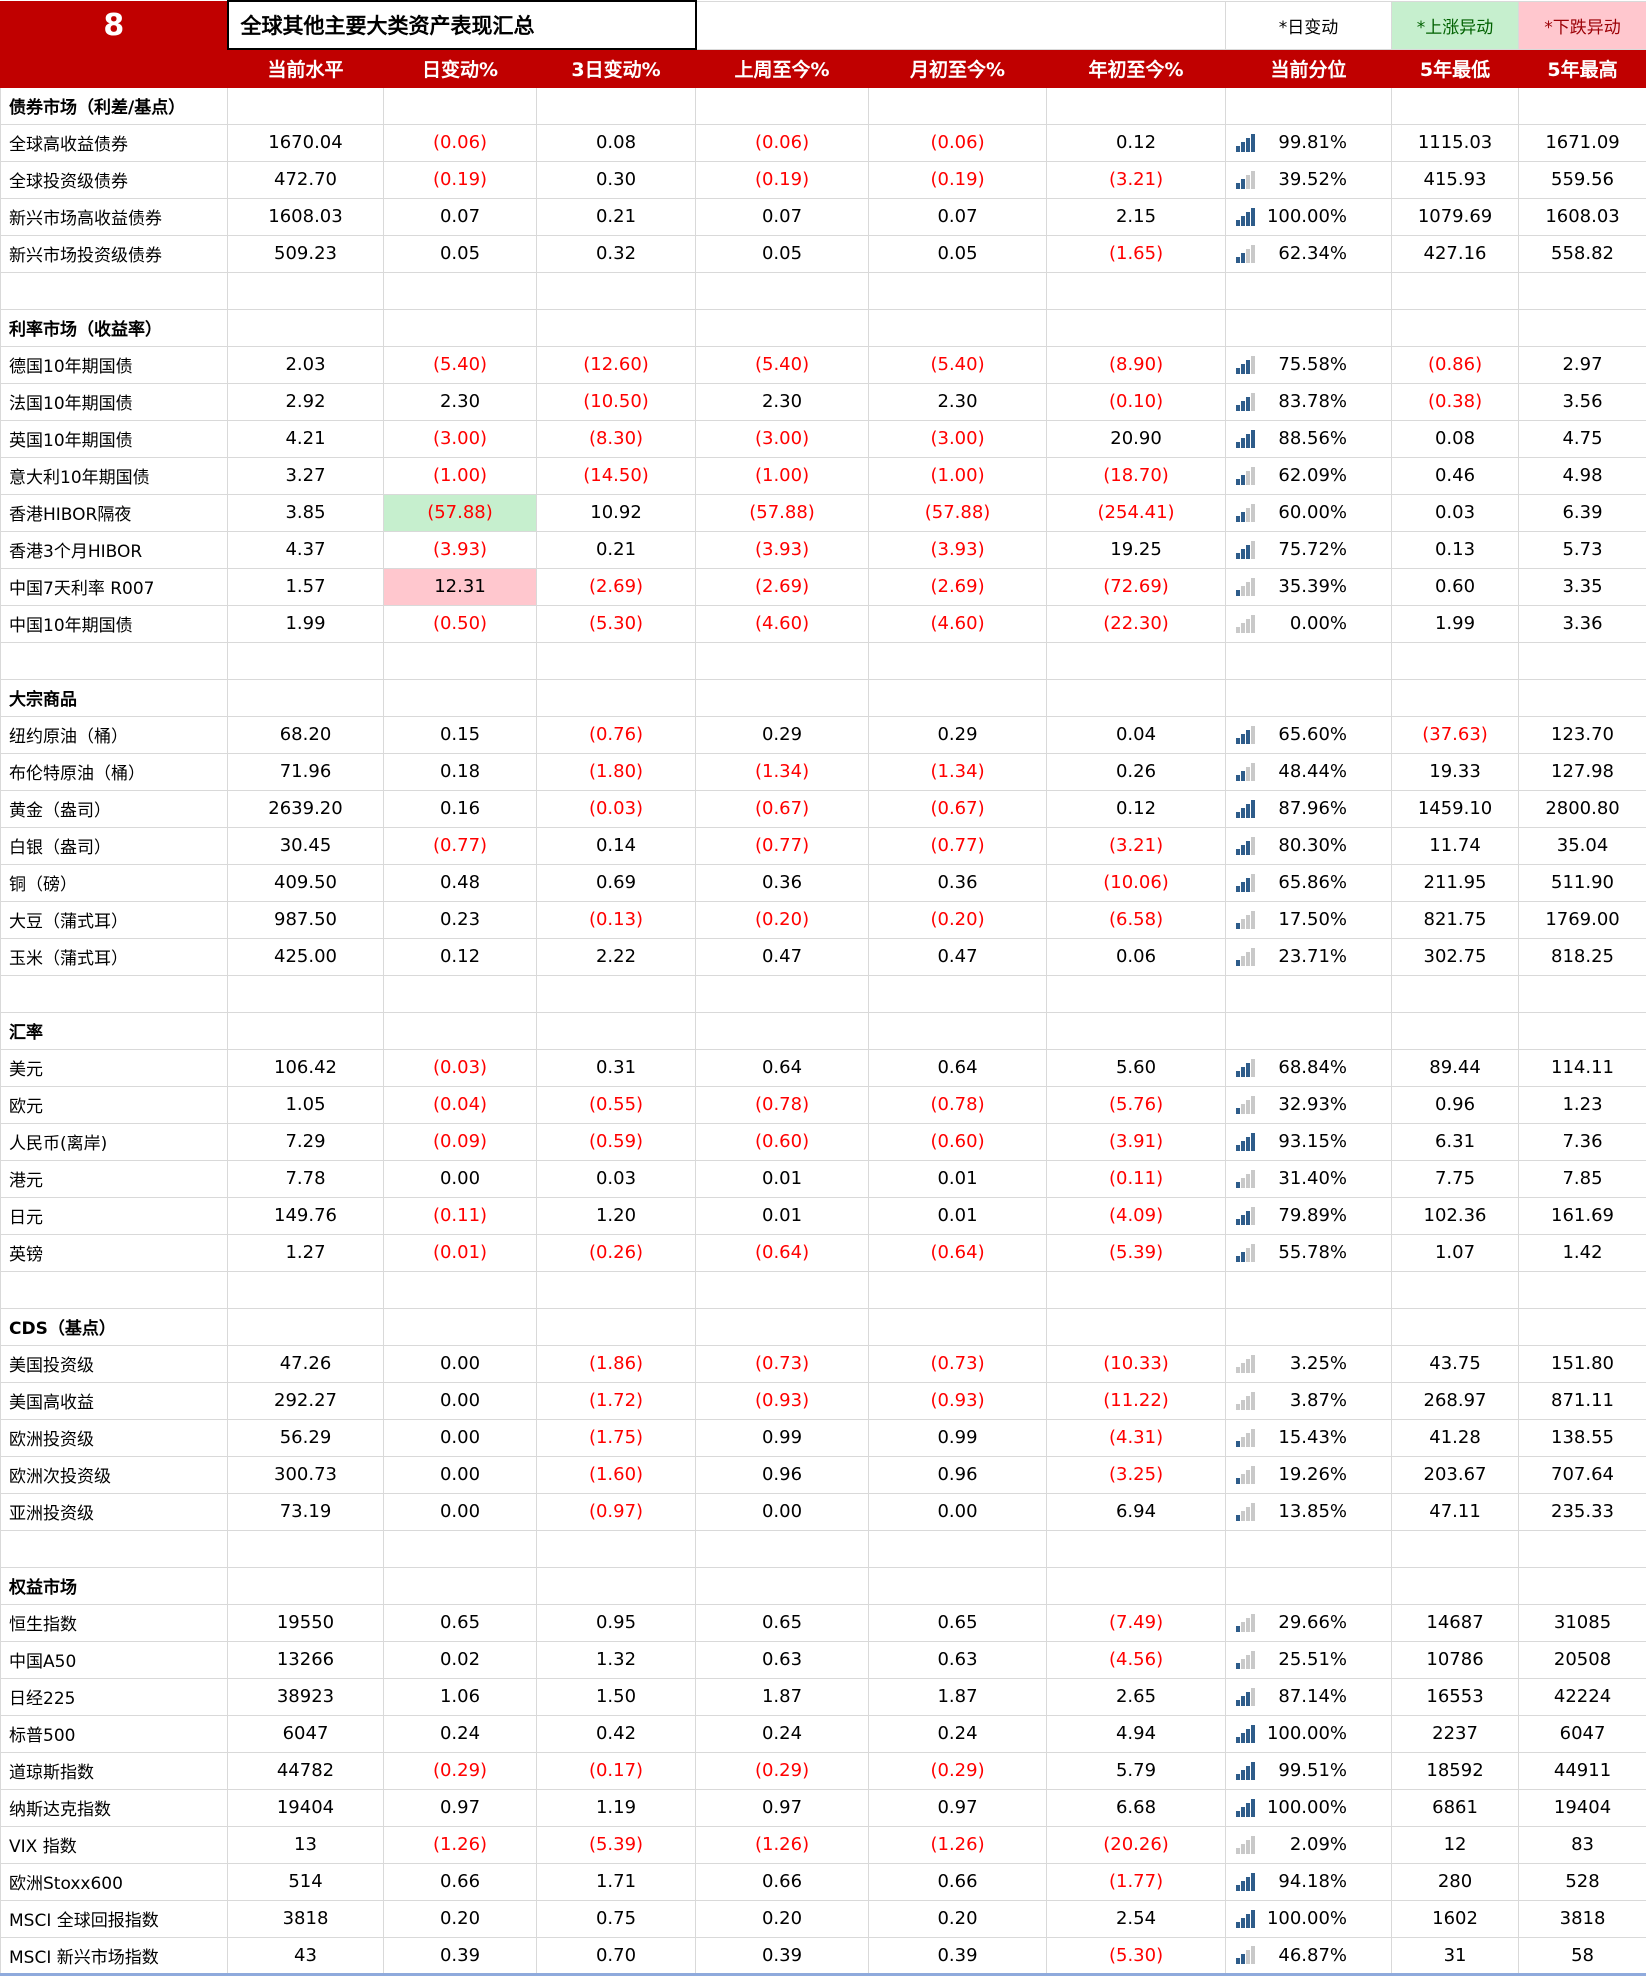 The height and width of the screenshot is (1981, 1646). I want to click on percentile-value: 99.81%, so click(1313, 143).